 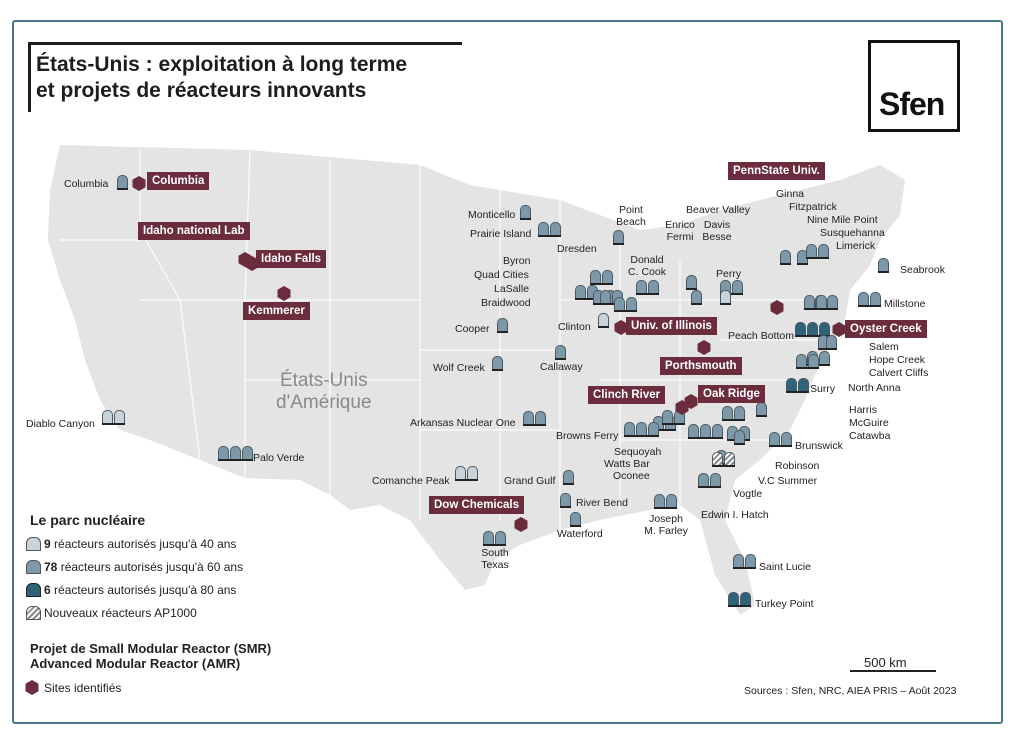 I want to click on plant-label: V.C Summer, so click(x=788, y=481).